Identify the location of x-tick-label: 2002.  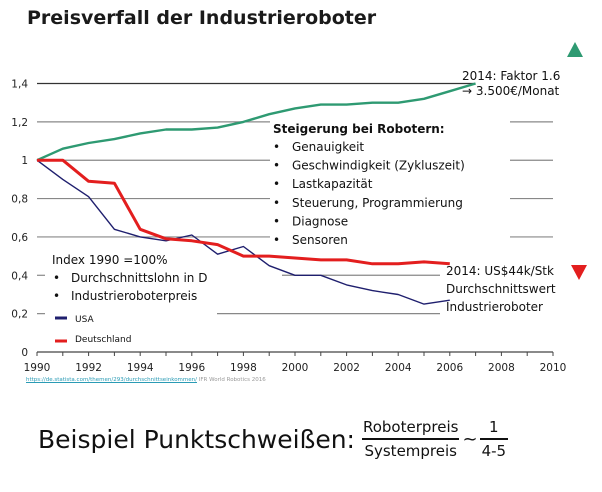
(346, 368).